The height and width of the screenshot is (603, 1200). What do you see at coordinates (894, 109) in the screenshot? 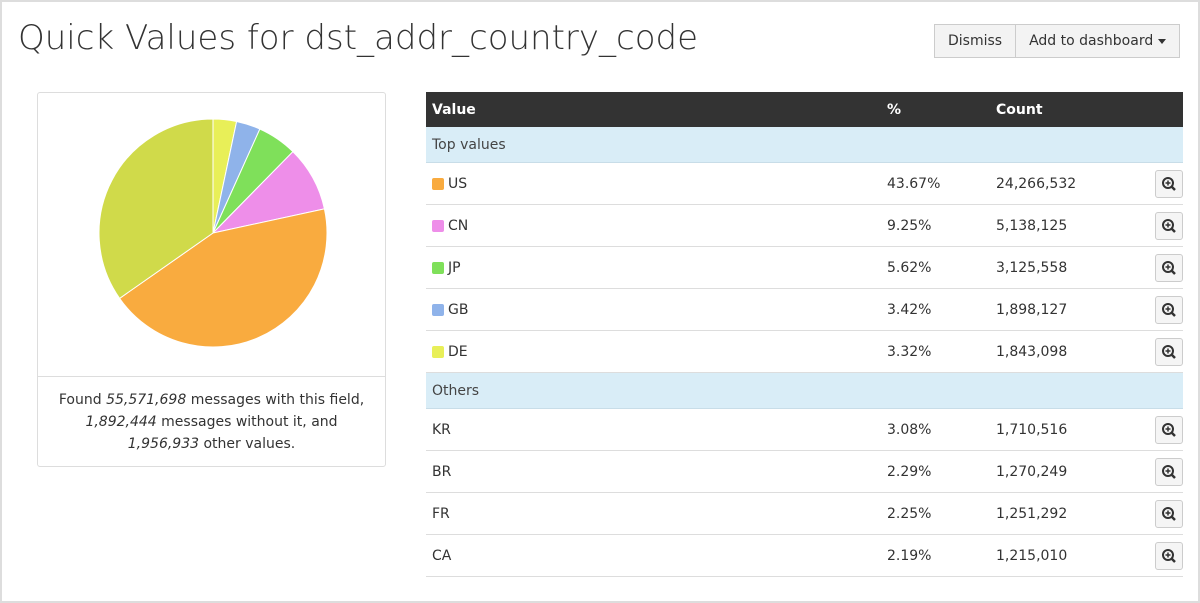
I see `column-header: %` at bounding box center [894, 109].